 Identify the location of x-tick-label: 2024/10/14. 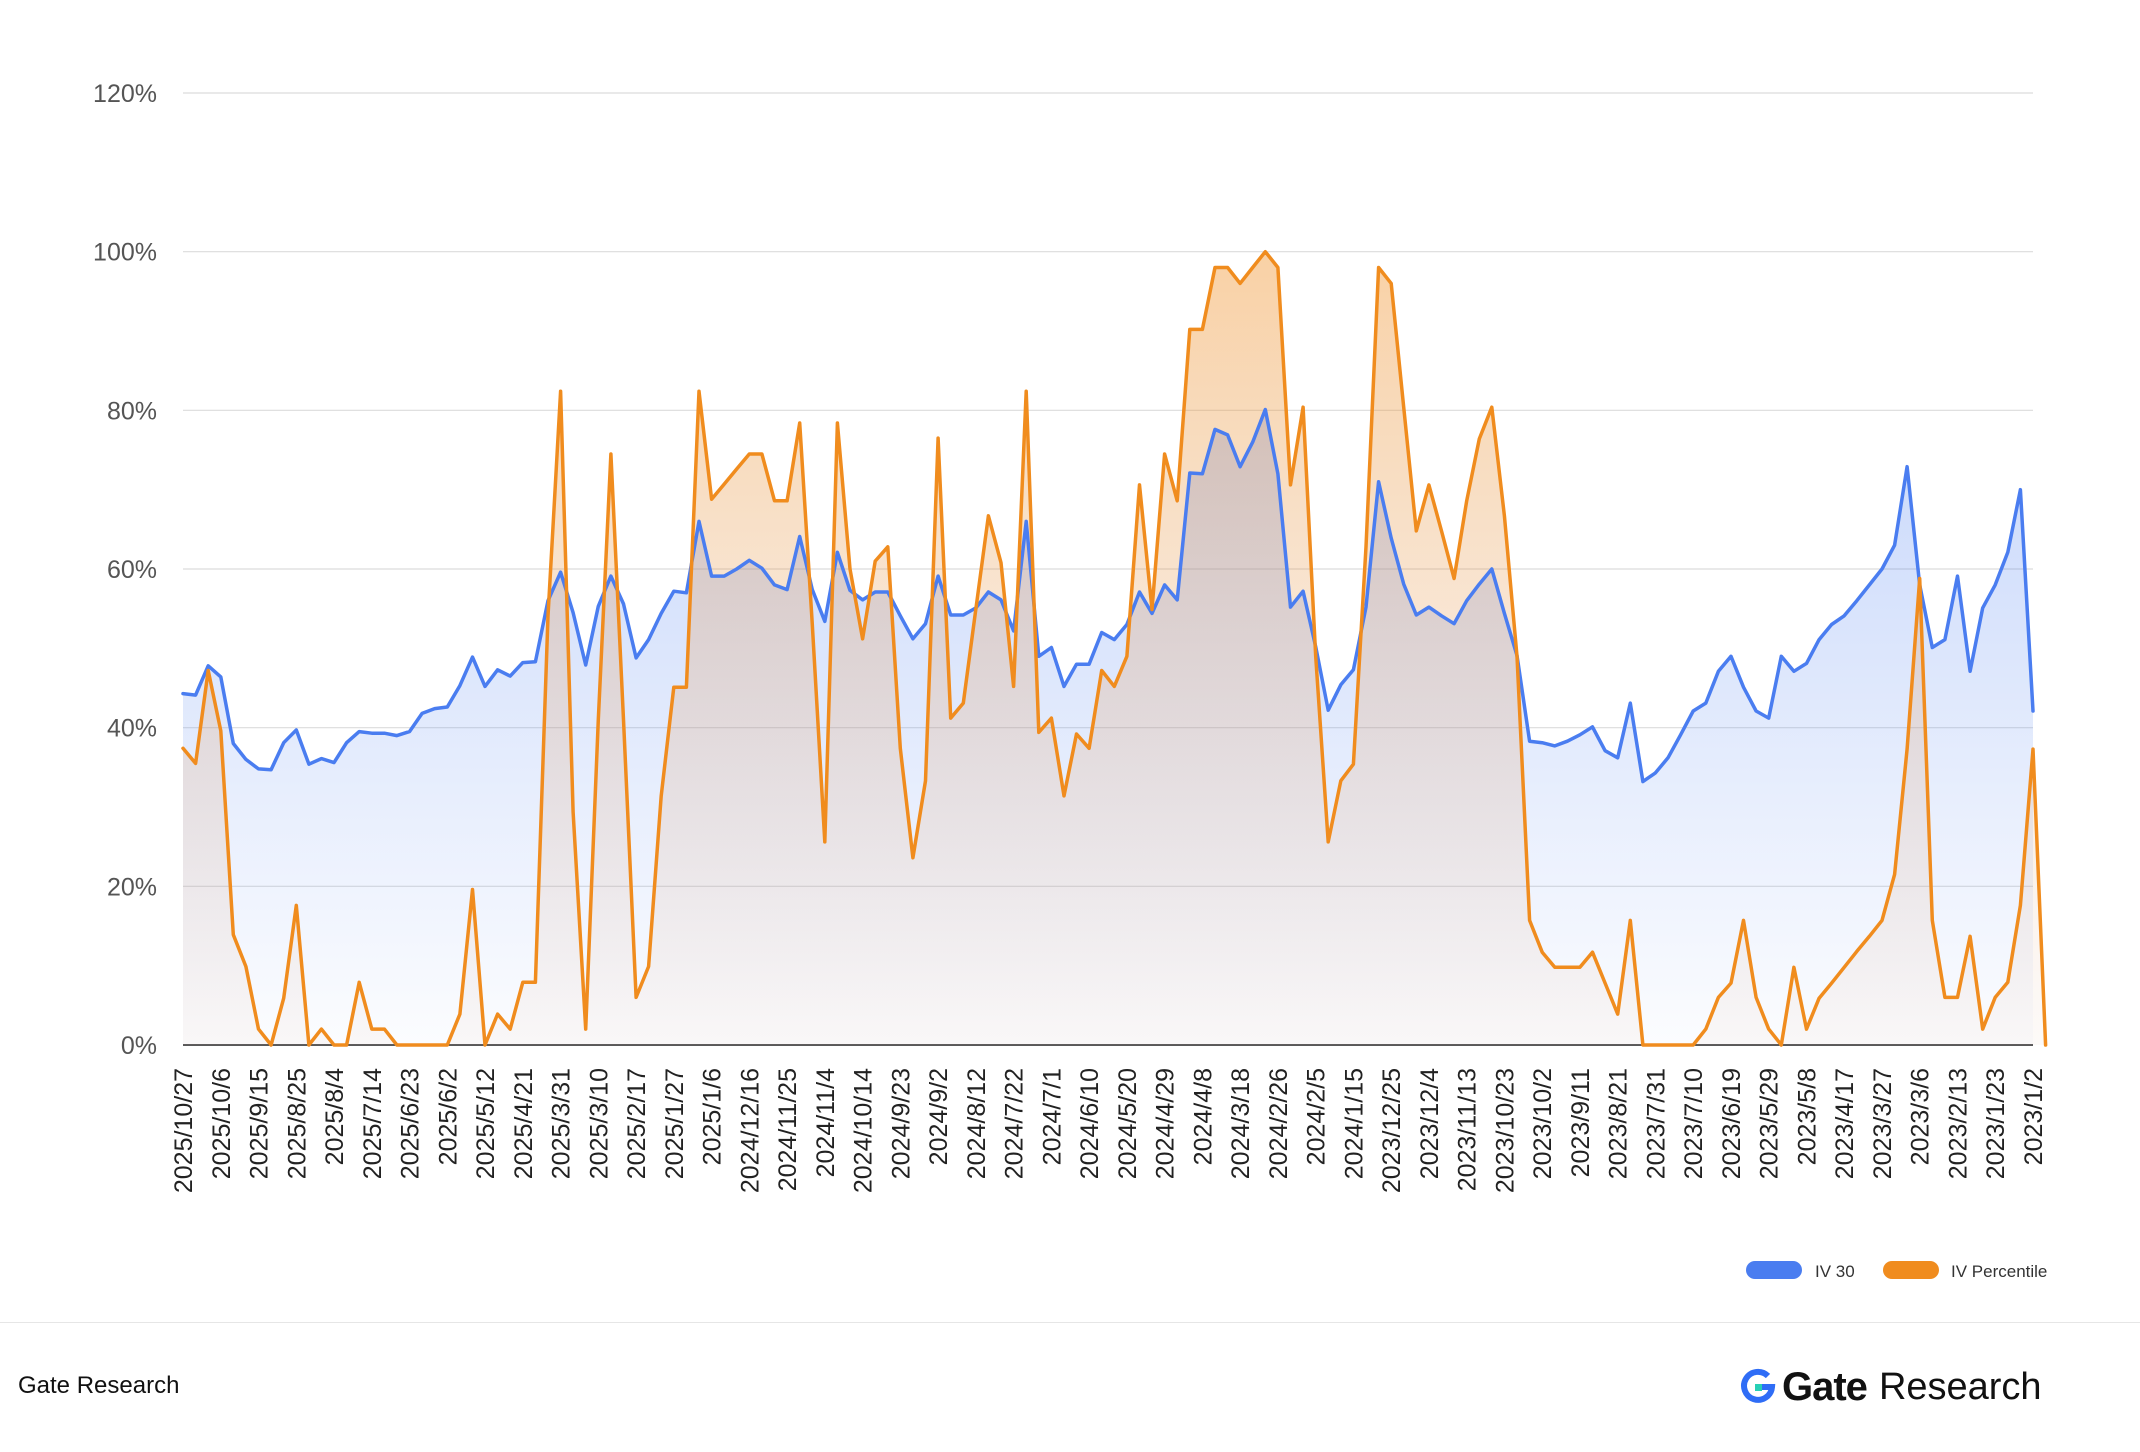
(864, 1130).